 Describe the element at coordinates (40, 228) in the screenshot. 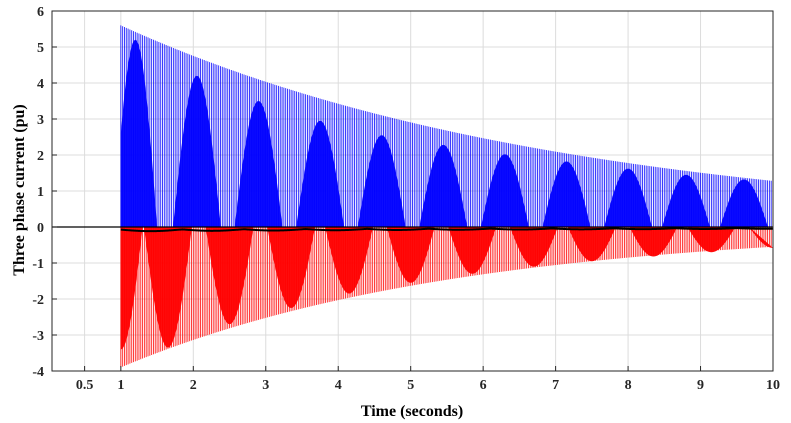

I see `y-tick-label-4: 0` at that location.